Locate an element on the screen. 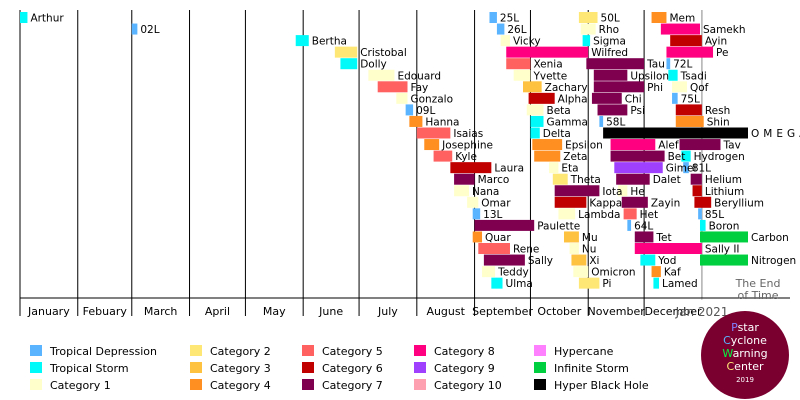 The width and height of the screenshot is (800, 400). storm-label: Cristobal is located at coordinates (383, 53).